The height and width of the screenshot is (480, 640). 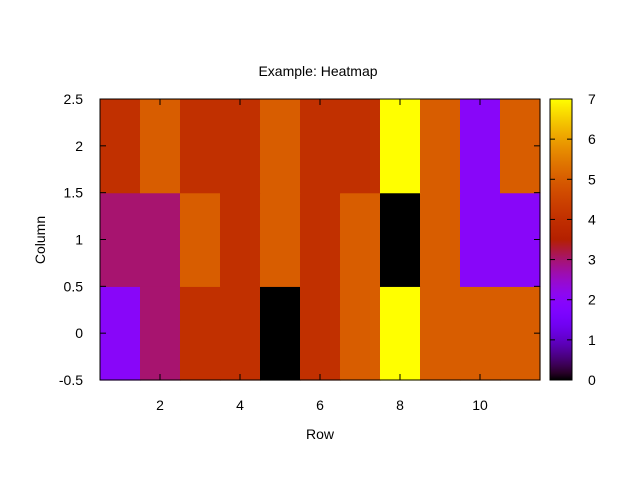 What do you see at coordinates (74, 286) in the screenshot?
I see `y-tick-label: 0.5` at bounding box center [74, 286].